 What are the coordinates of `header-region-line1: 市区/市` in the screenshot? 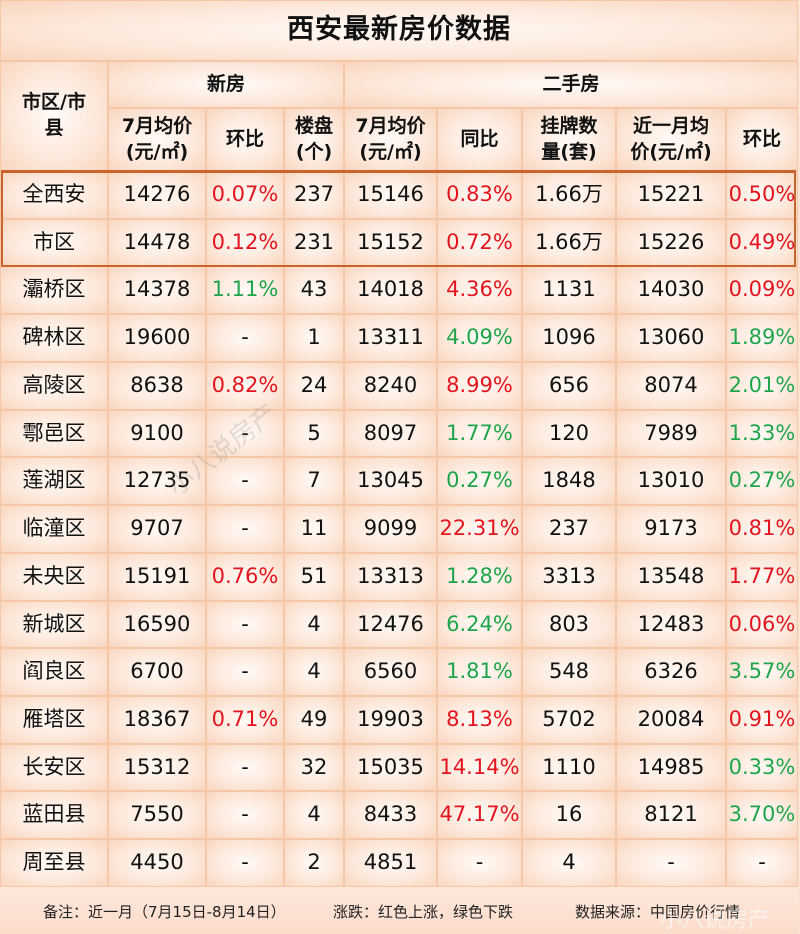 It's located at (54, 102).